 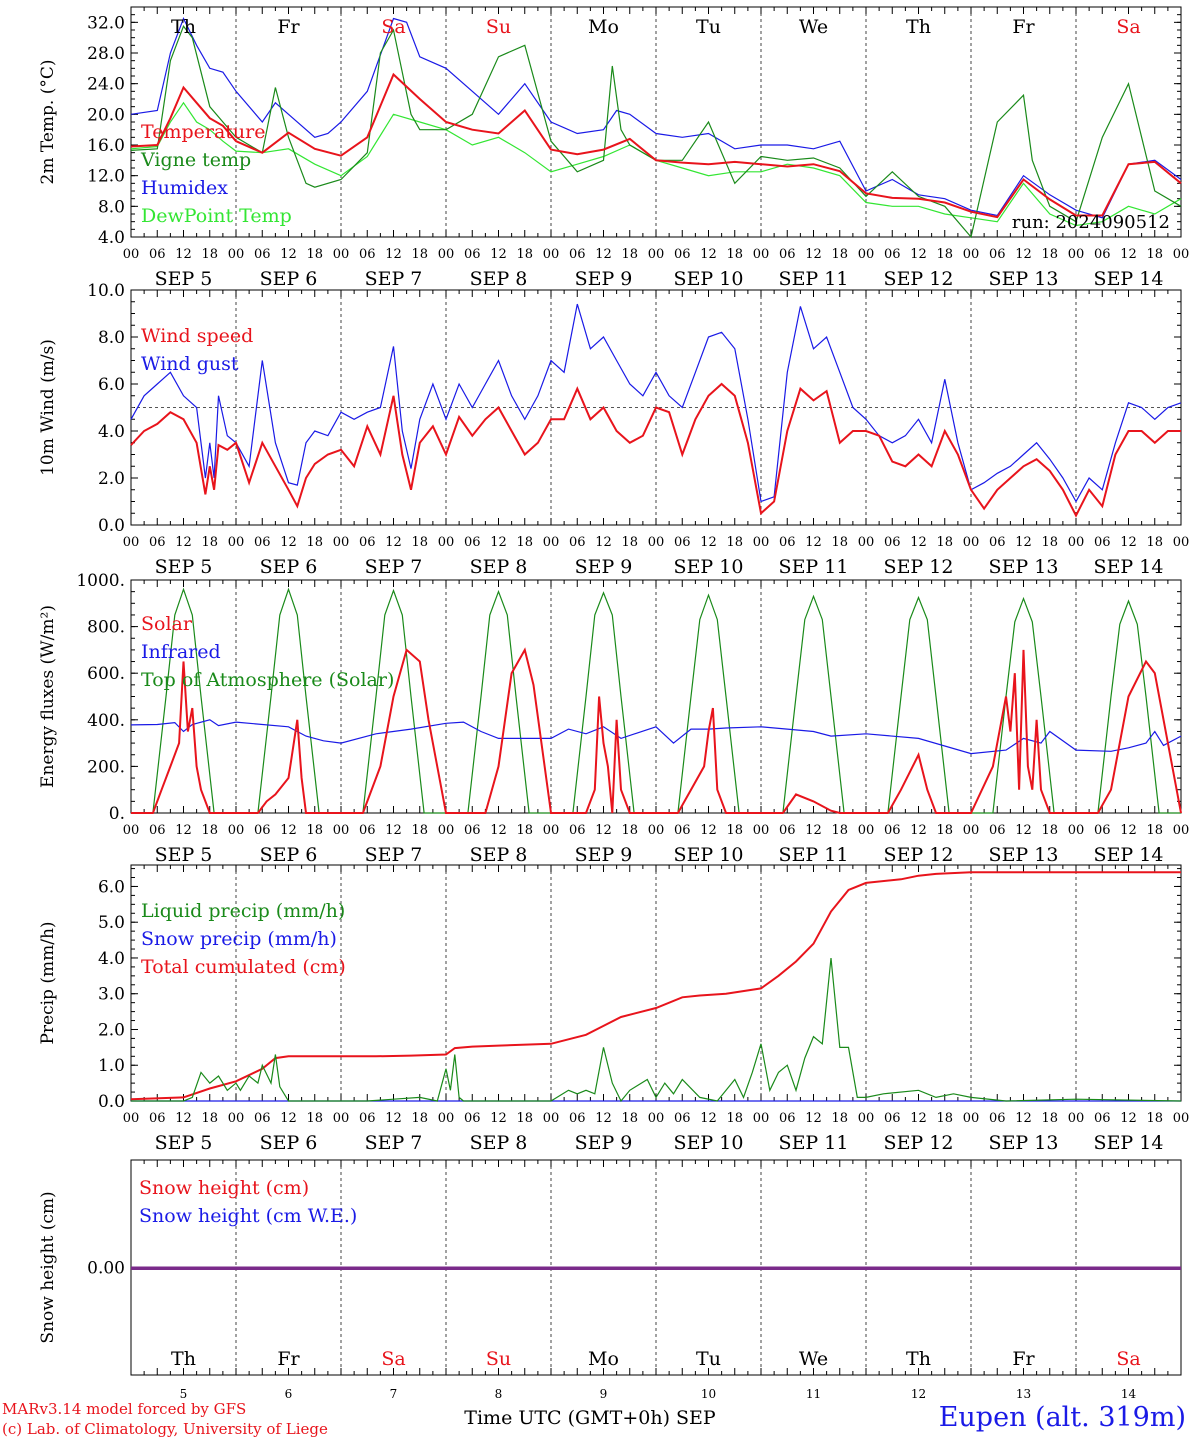 I want to click on day-number: 10, so click(x=708, y=1394).